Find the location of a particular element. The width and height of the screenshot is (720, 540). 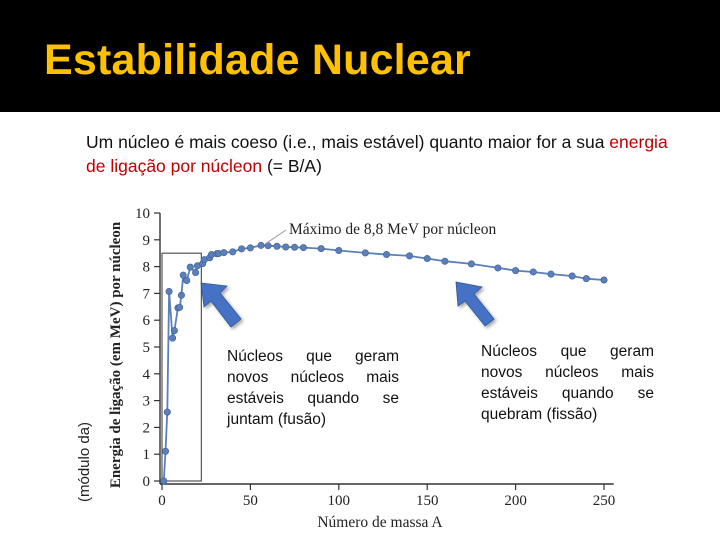

y-tick-label: 8 is located at coordinates (147, 268).